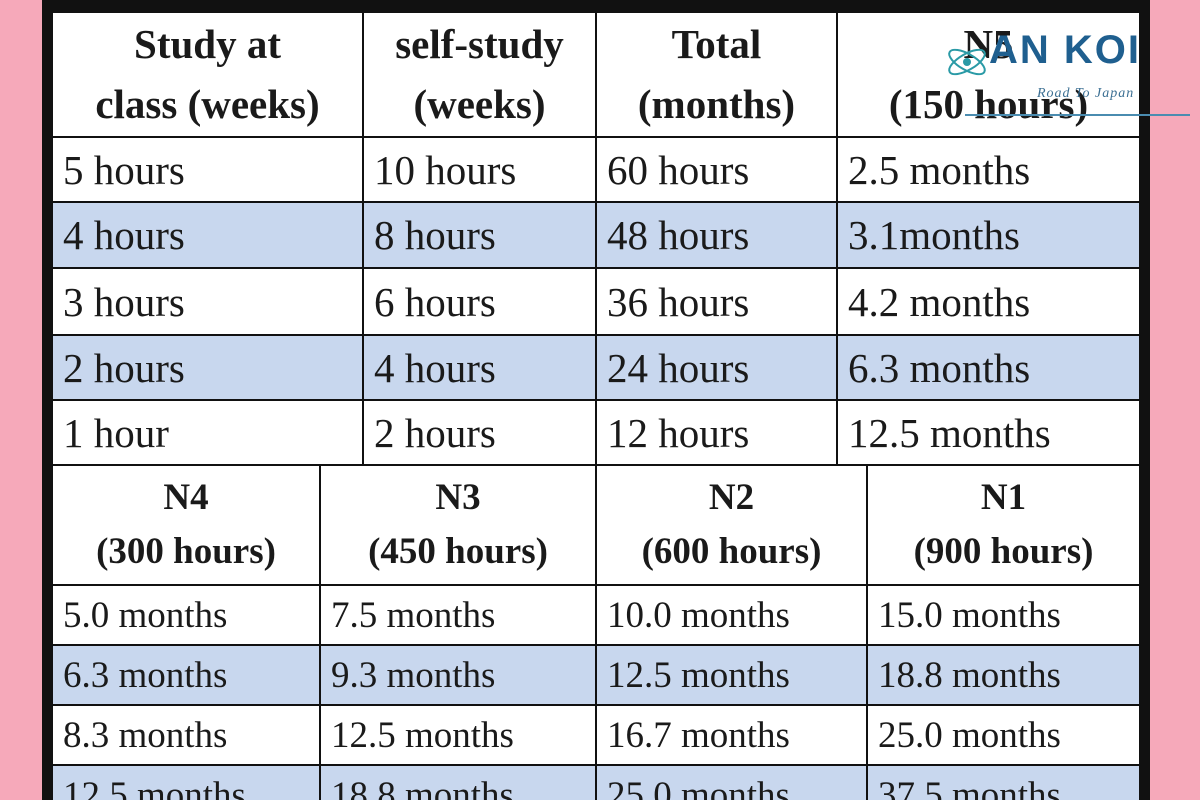 The height and width of the screenshot is (800, 1200). I want to click on table-cell: 24 hours, so click(716, 367).